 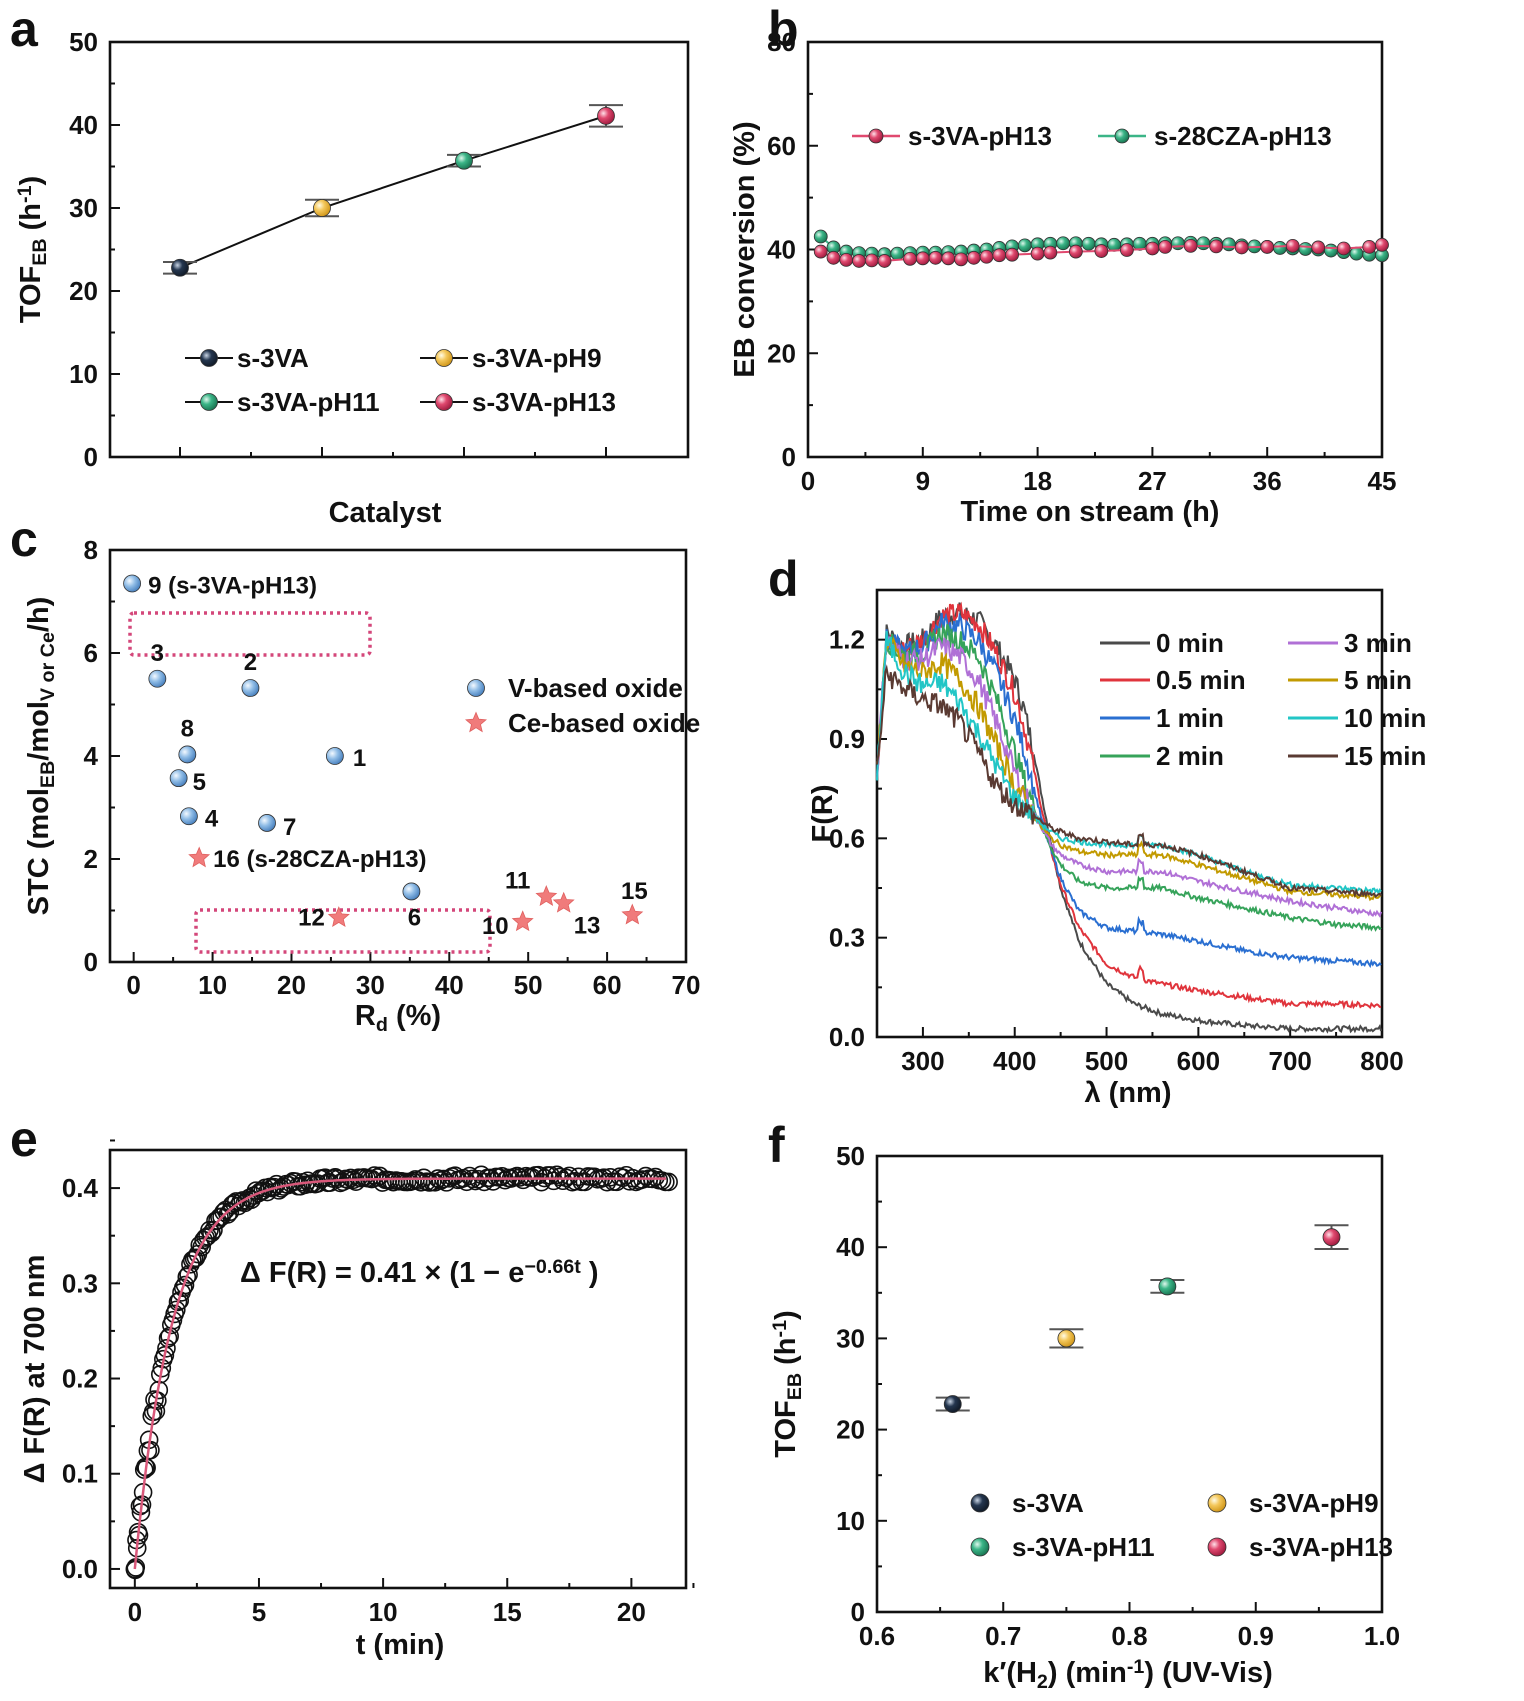 I want to click on f-ytick-label: 50, so click(x=850, y=1156).